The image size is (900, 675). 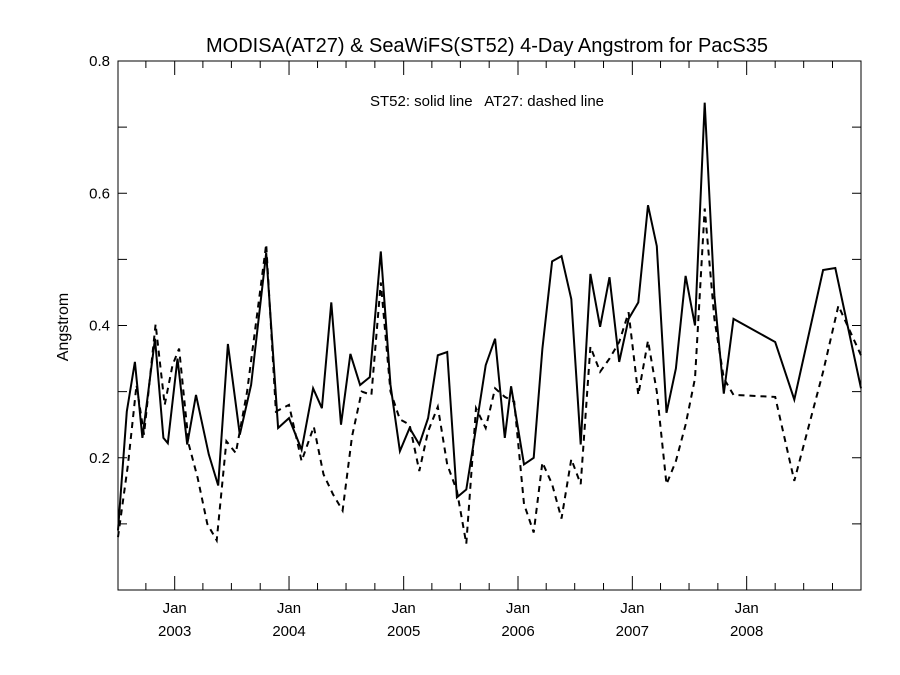 What do you see at coordinates (99, 61) in the screenshot?
I see `y-tick-label: 0.8` at bounding box center [99, 61].